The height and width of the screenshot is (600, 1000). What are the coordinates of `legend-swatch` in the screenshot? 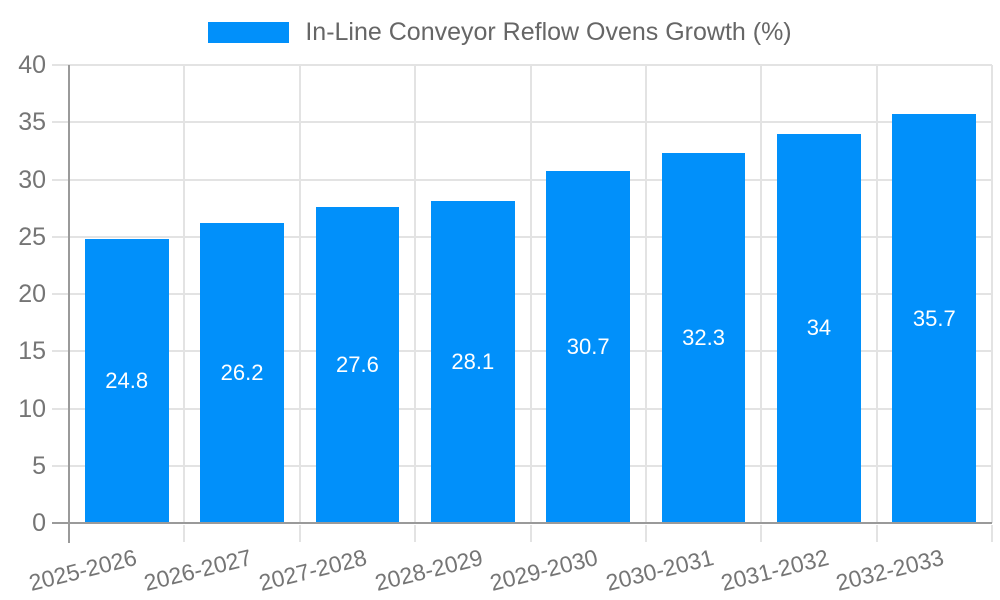 It's located at (249, 32).